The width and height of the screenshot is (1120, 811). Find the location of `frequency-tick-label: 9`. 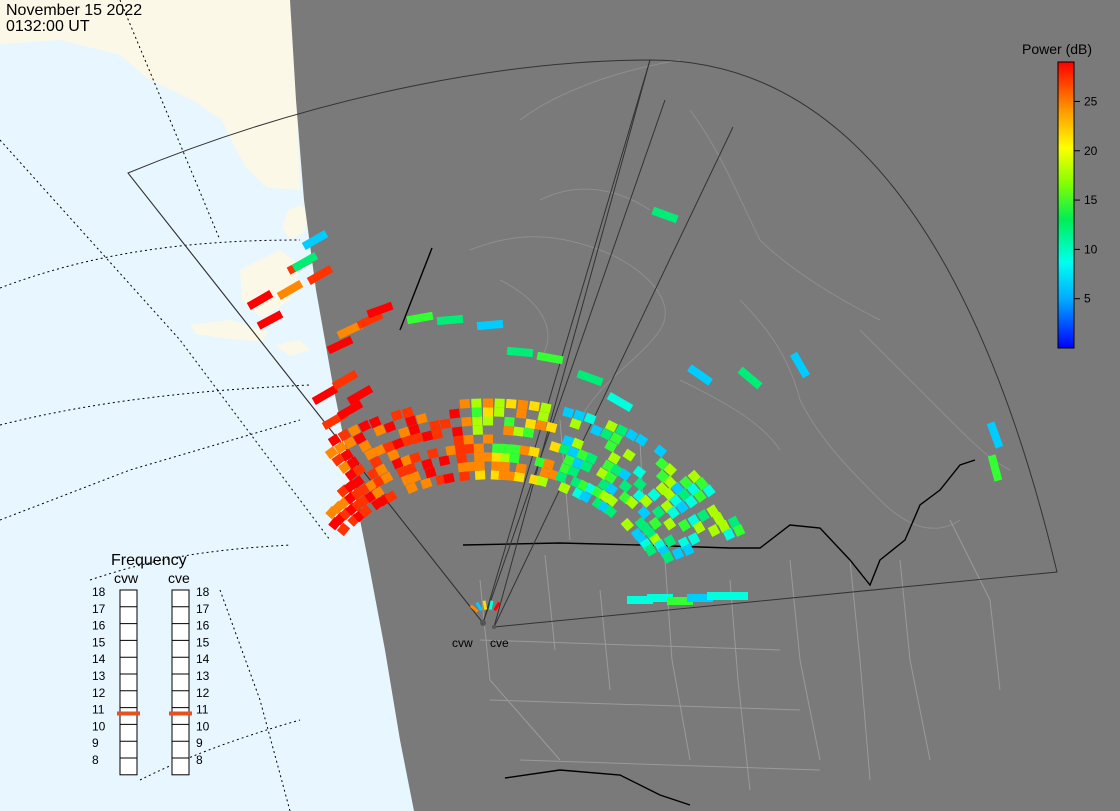

frequency-tick-label: 9 is located at coordinates (199, 743).